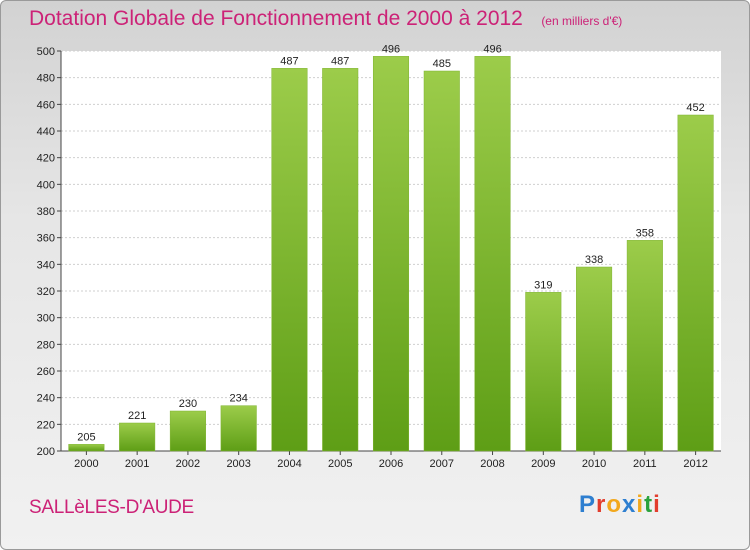 The height and width of the screenshot is (550, 750). I want to click on x-tick-label: 2008, so click(492, 464).